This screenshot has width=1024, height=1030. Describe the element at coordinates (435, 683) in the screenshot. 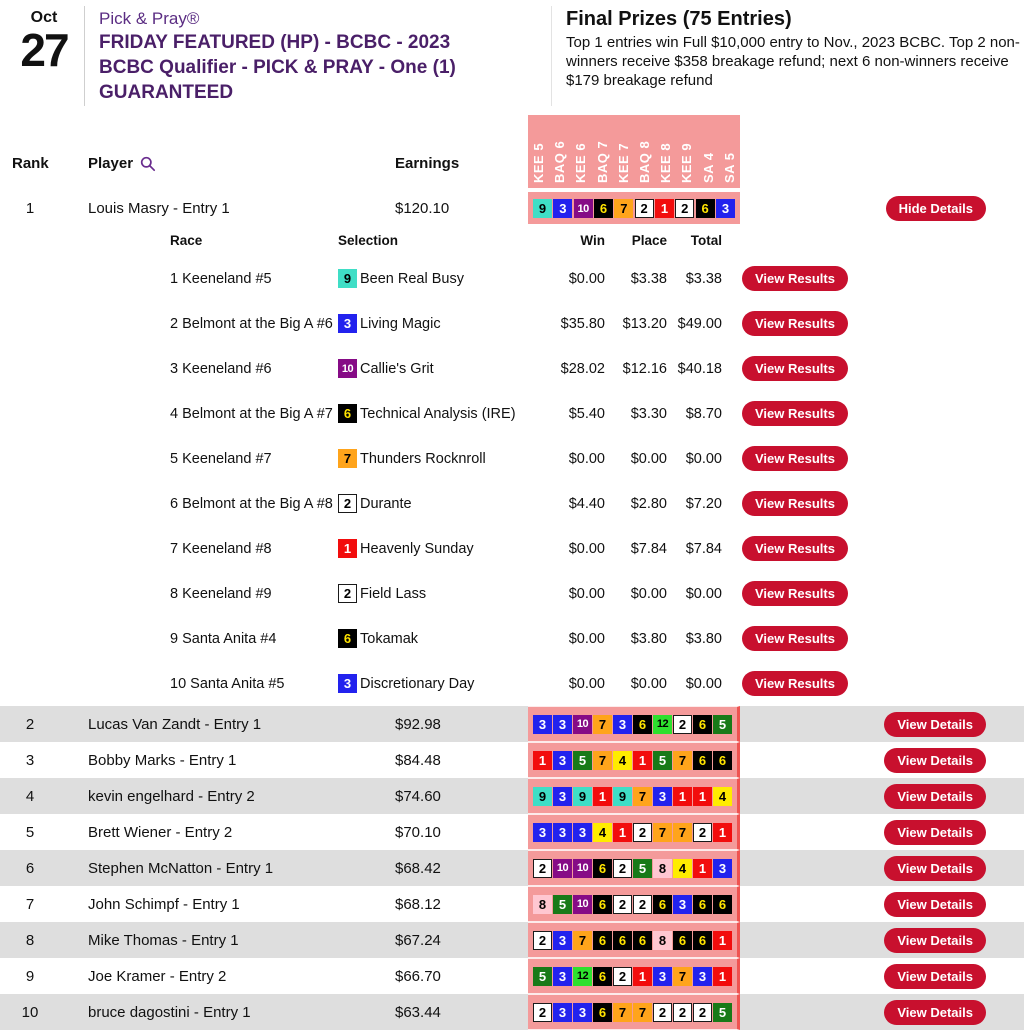

I see `selection-cell: 3 Discretionary Day` at that location.